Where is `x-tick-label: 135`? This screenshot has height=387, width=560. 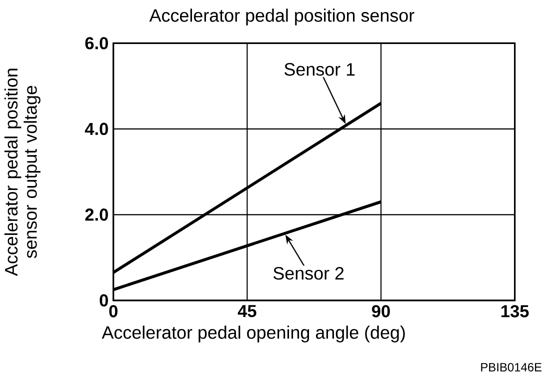
x-tick-label: 135 is located at coordinates (515, 311).